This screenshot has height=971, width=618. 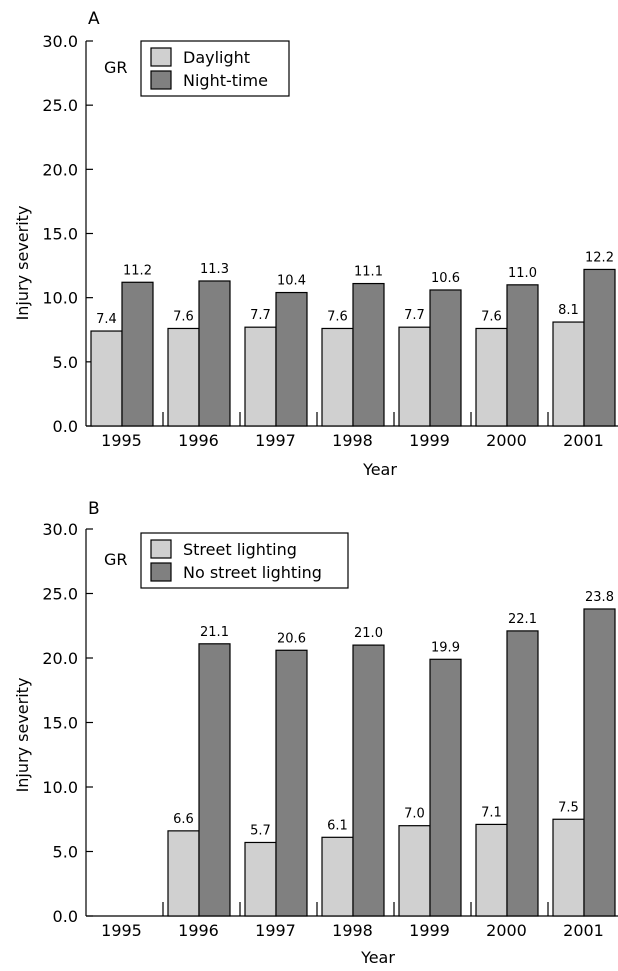 I want to click on panel-a-data-label-series-1-1999: 7.7, so click(x=414, y=315).